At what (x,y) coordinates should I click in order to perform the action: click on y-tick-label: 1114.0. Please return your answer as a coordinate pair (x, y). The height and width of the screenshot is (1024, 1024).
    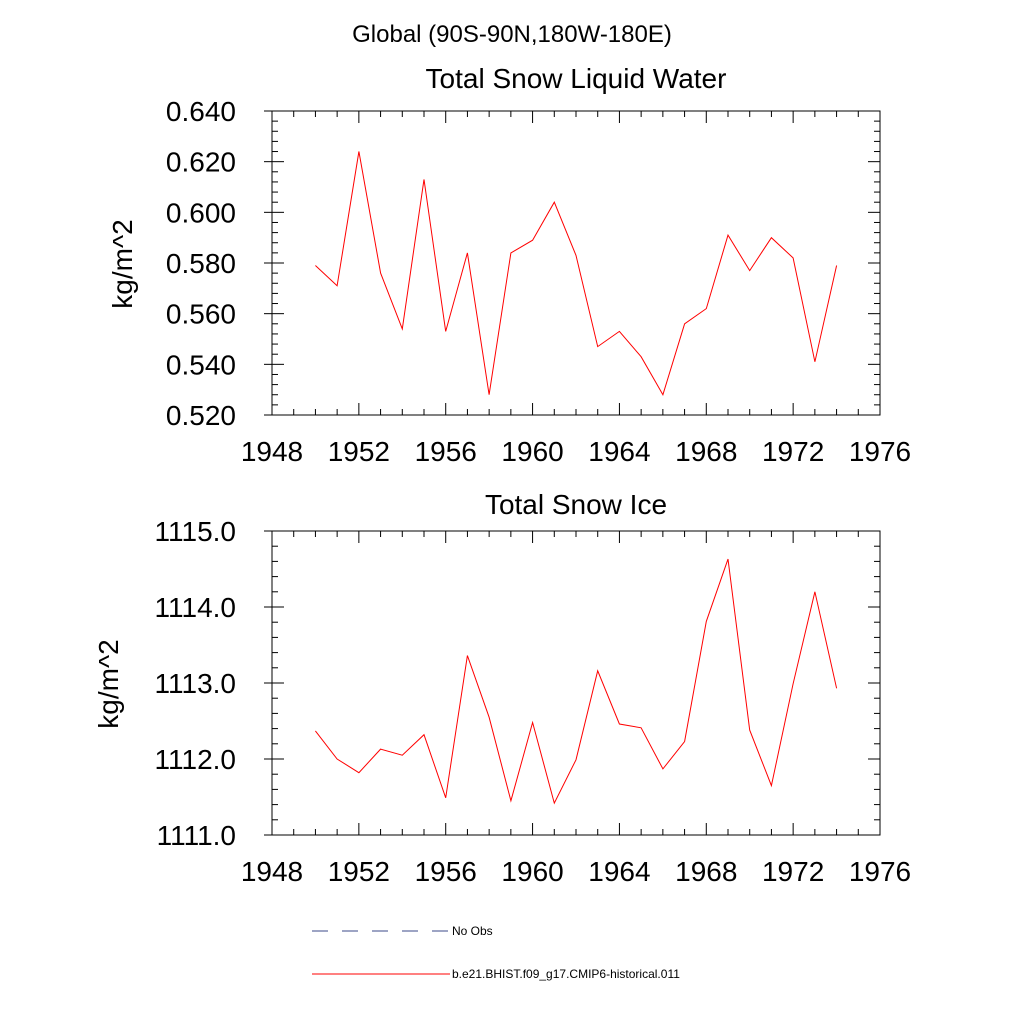
    Looking at the image, I should click on (195, 607).